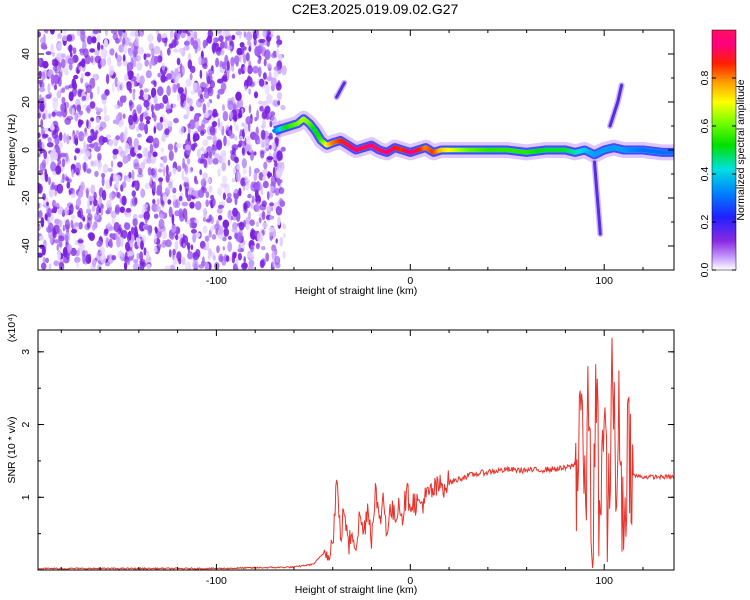 Image resolution: width=750 pixels, height=600 pixels. Describe the element at coordinates (12, 449) in the screenshot. I see `snr-y-axis-label: SNR (10 * v/v)` at that location.